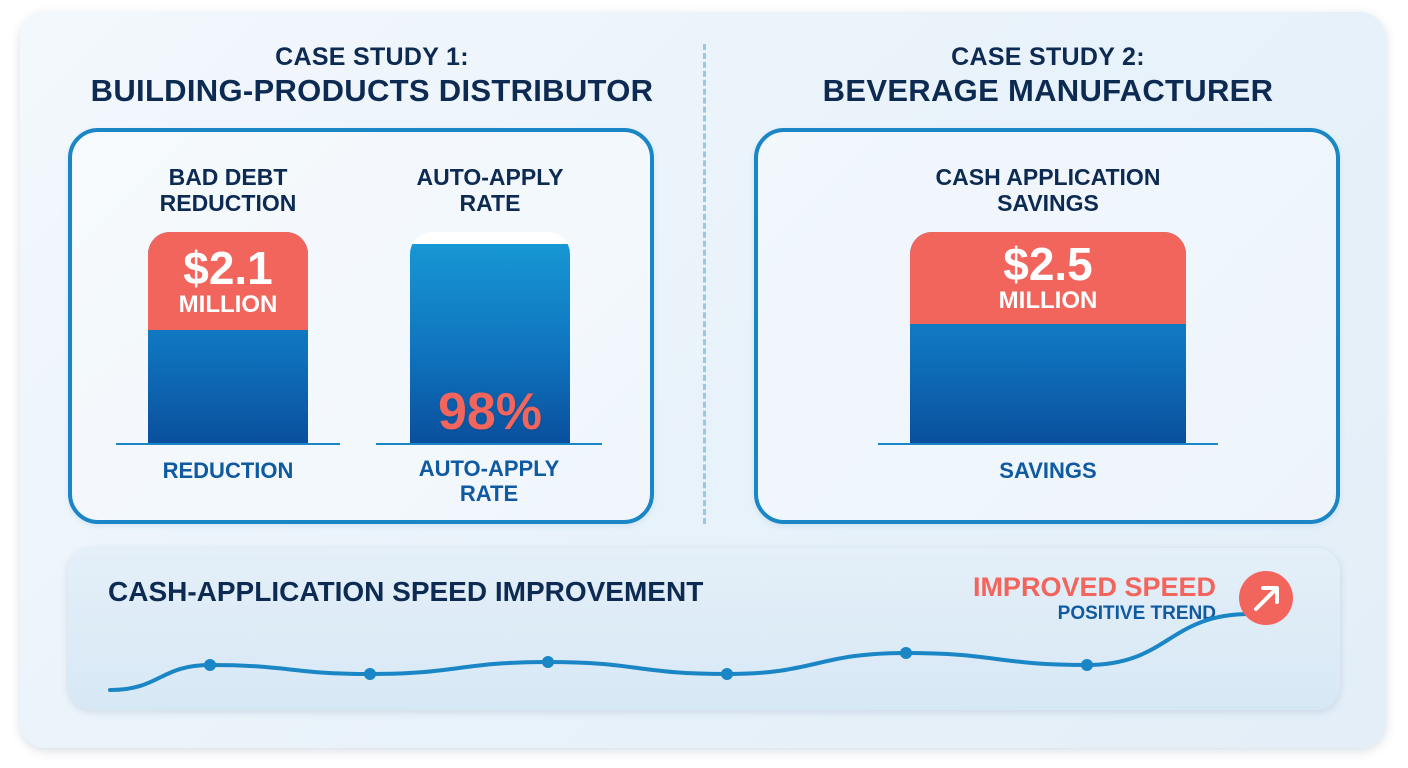 Image resolution: width=1408 pixels, height=768 pixels. What do you see at coordinates (1048, 444) in the screenshot?
I see `cash-savings-baseline` at bounding box center [1048, 444].